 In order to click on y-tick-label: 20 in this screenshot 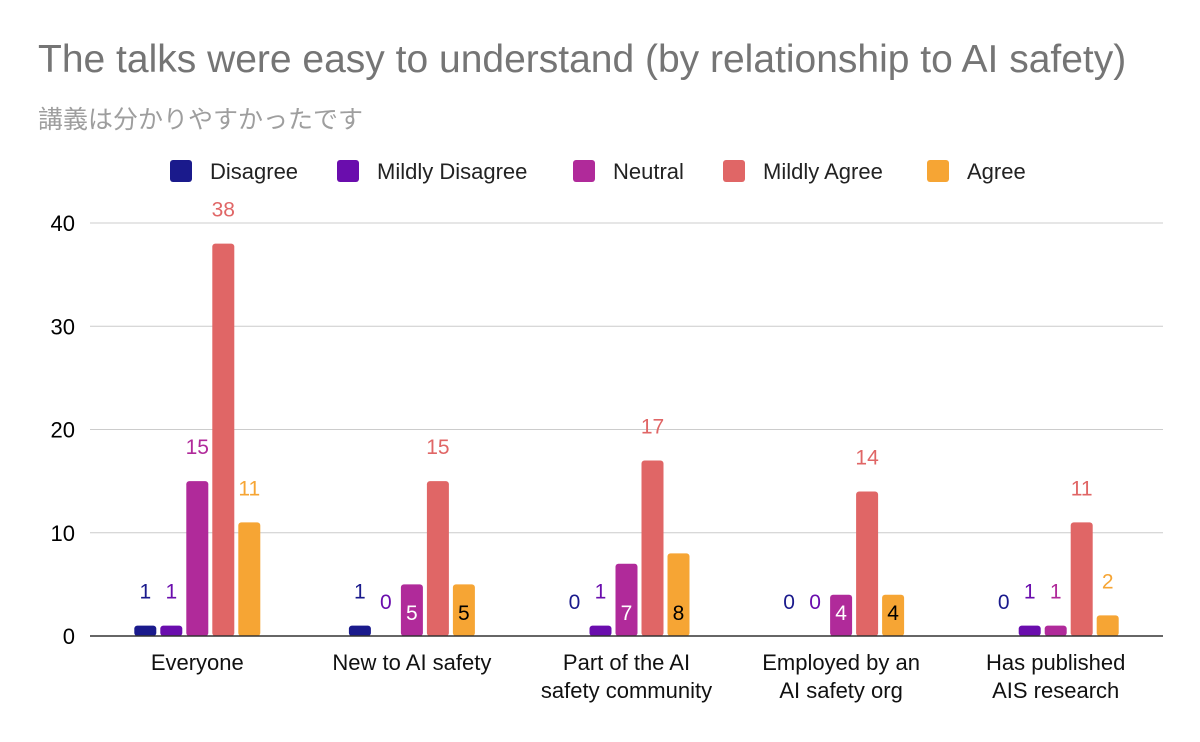, I will do `click(63, 430)`.